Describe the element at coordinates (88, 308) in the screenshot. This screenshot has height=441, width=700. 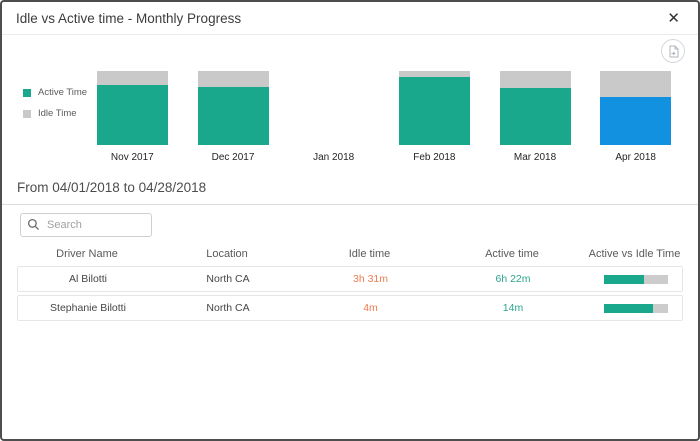
I see `driver-name-cell: Stephanie Bilotti` at that location.